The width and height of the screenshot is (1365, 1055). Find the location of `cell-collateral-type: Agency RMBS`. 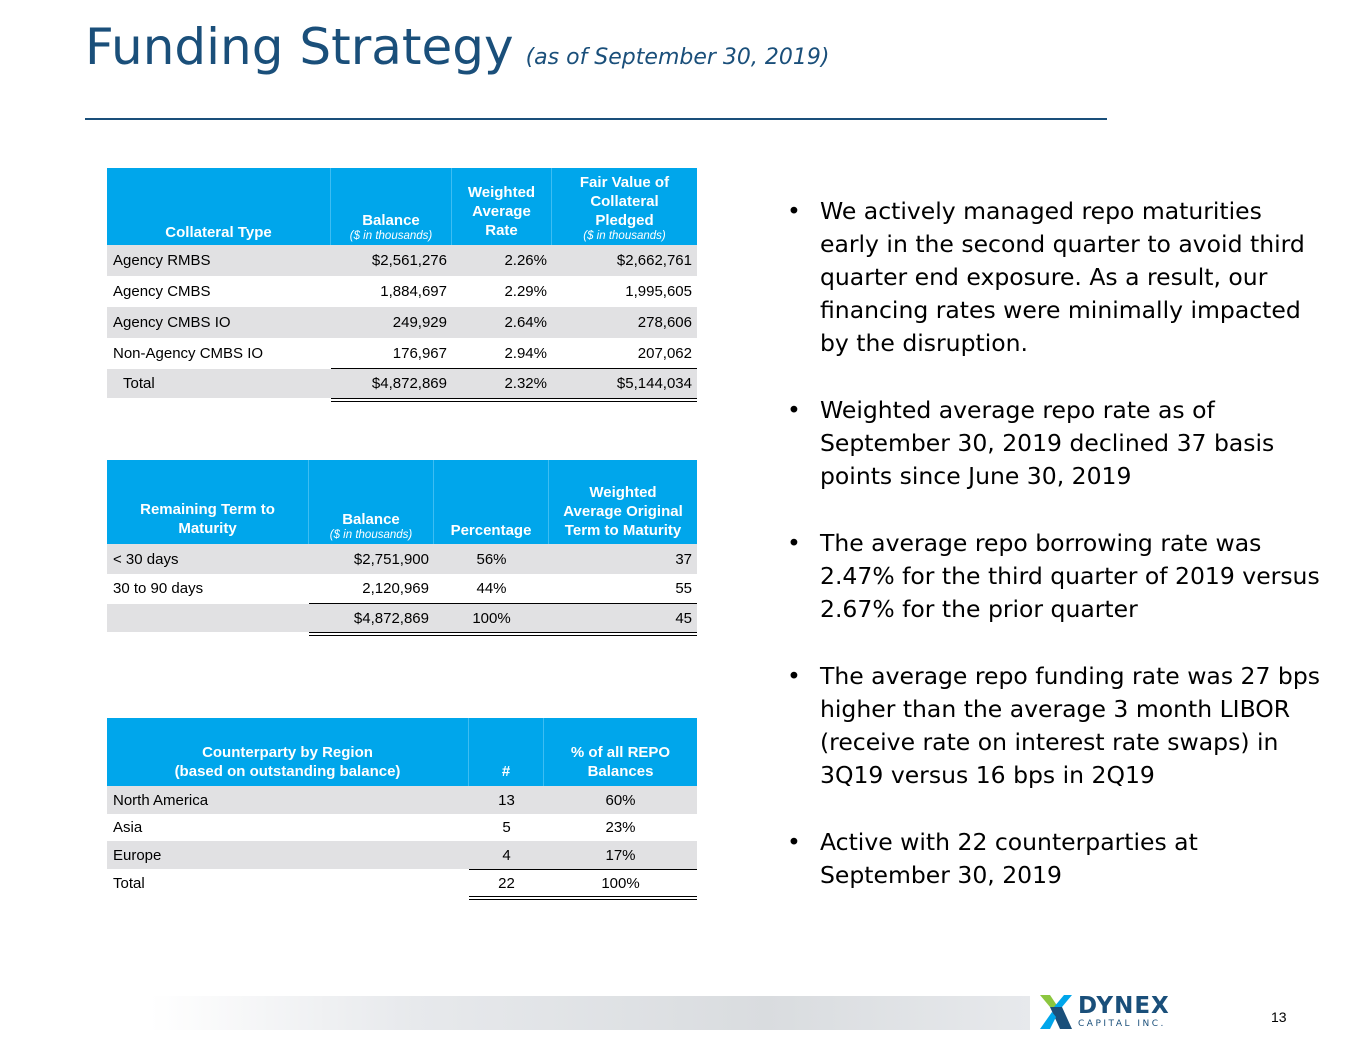

cell-collateral-type: Agency RMBS is located at coordinates (162, 260).